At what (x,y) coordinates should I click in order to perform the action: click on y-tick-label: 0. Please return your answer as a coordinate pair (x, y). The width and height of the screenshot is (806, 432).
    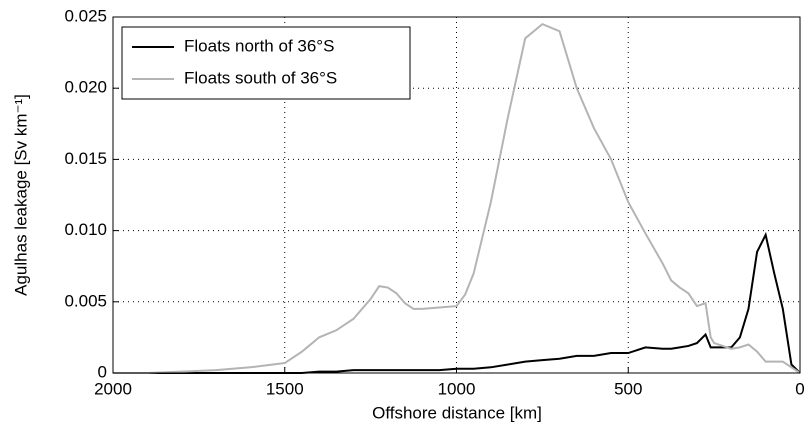
    Looking at the image, I should click on (102, 371).